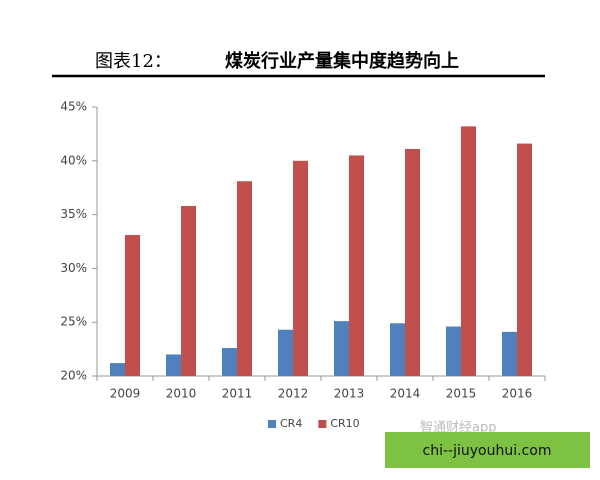  What do you see at coordinates (181, 394) in the screenshot?
I see `x-tick-label: 2010` at bounding box center [181, 394].